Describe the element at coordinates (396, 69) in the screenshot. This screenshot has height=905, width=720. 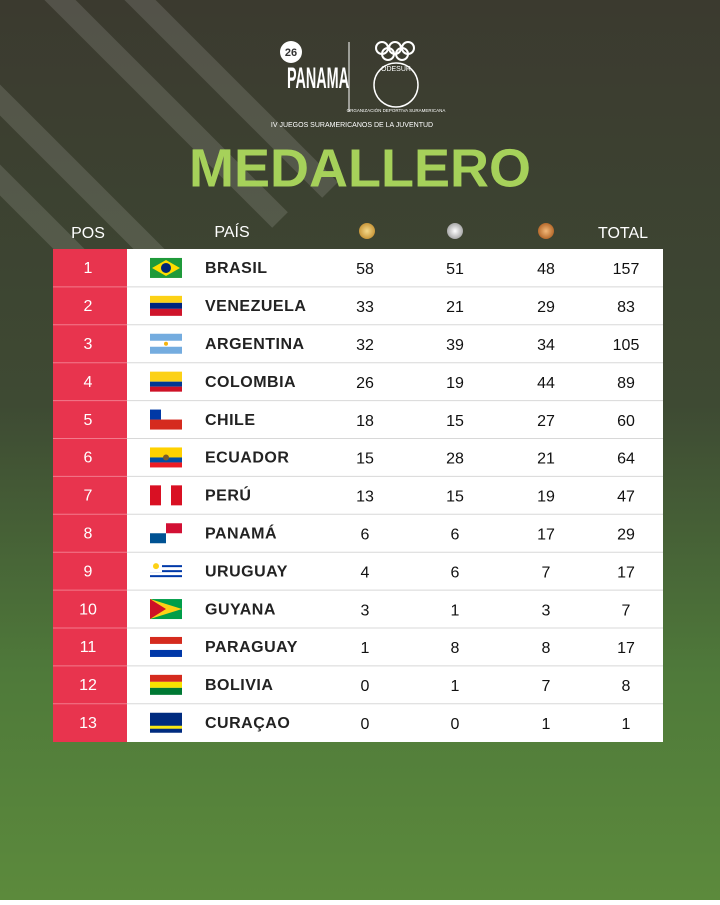
I see `org: ODESUR` at that location.